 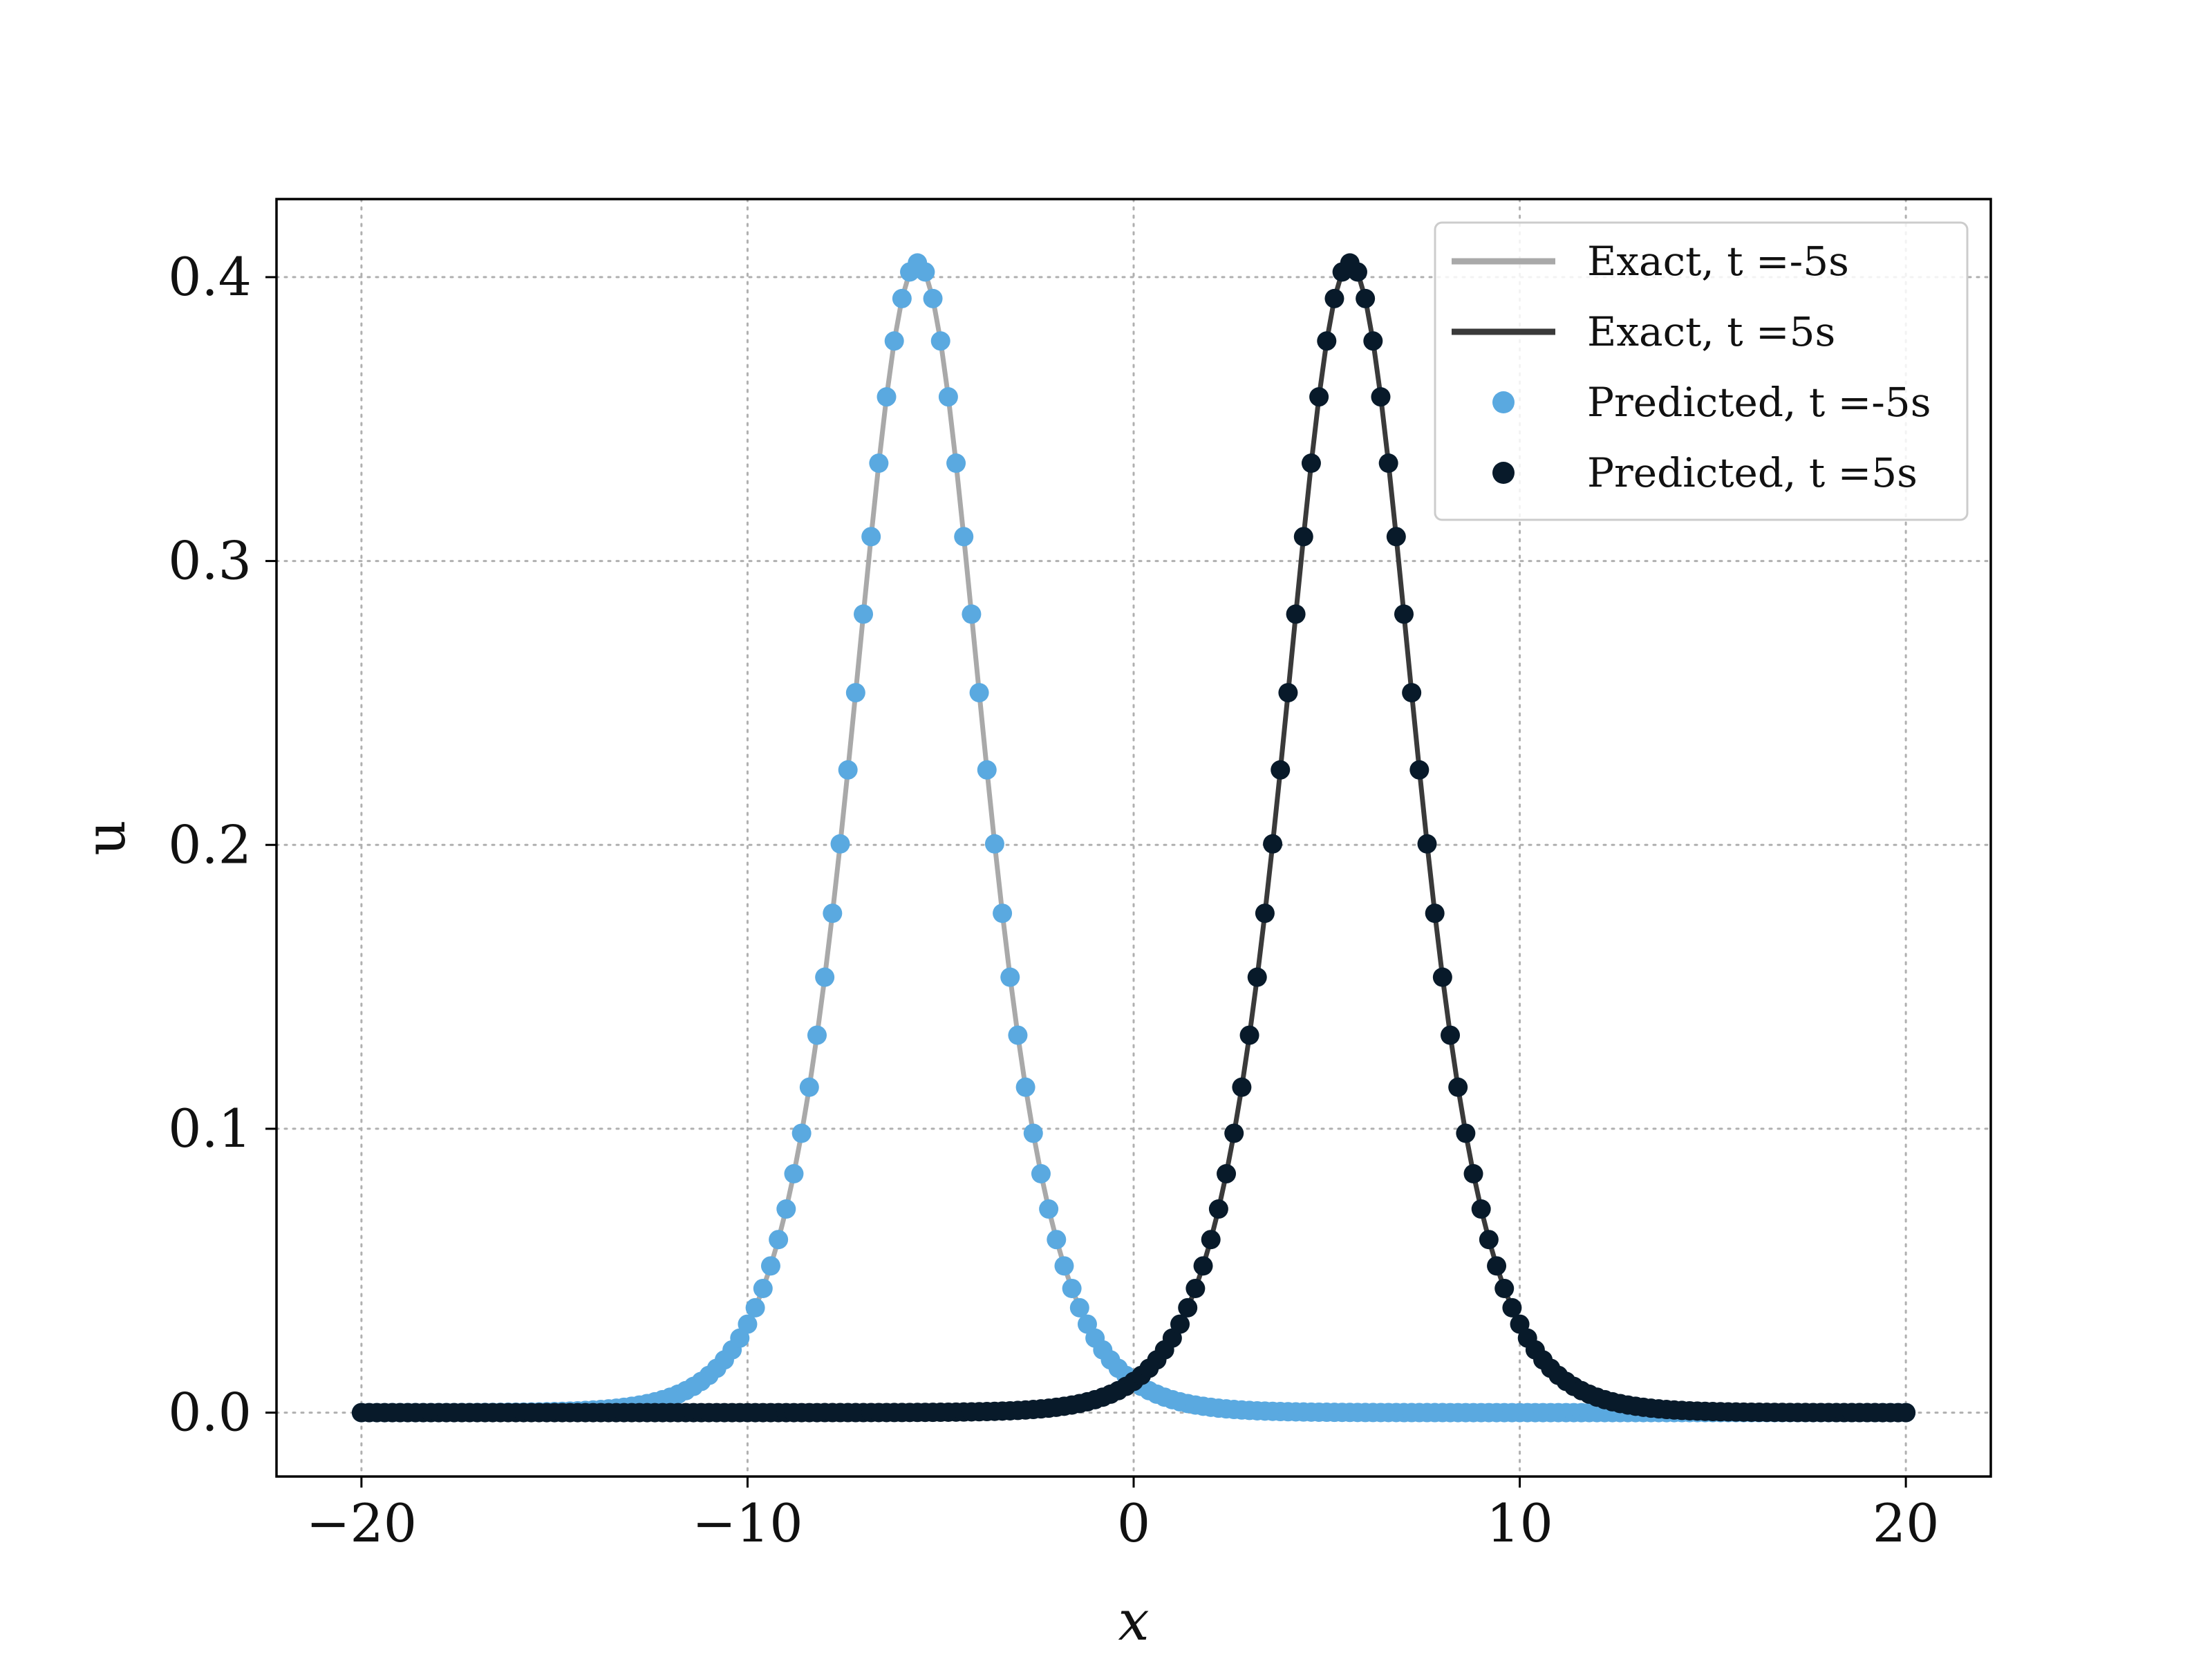 I want to click on x-tick-label: 10, so click(x=1520, y=1523).